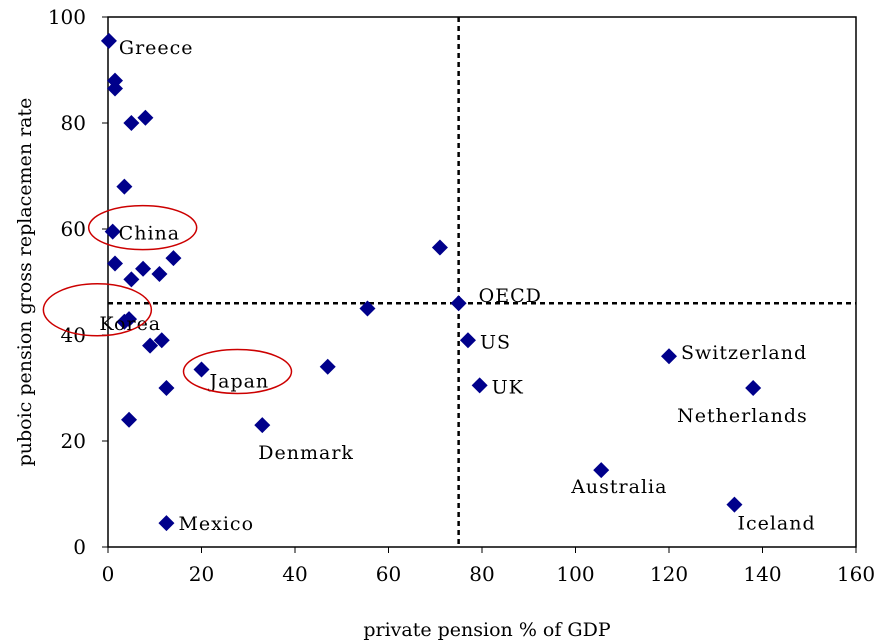 Image resolution: width=886 pixels, height=643 pixels. Describe the element at coordinates (481, 574) in the screenshot. I see `x-tick-label: 80` at that location.